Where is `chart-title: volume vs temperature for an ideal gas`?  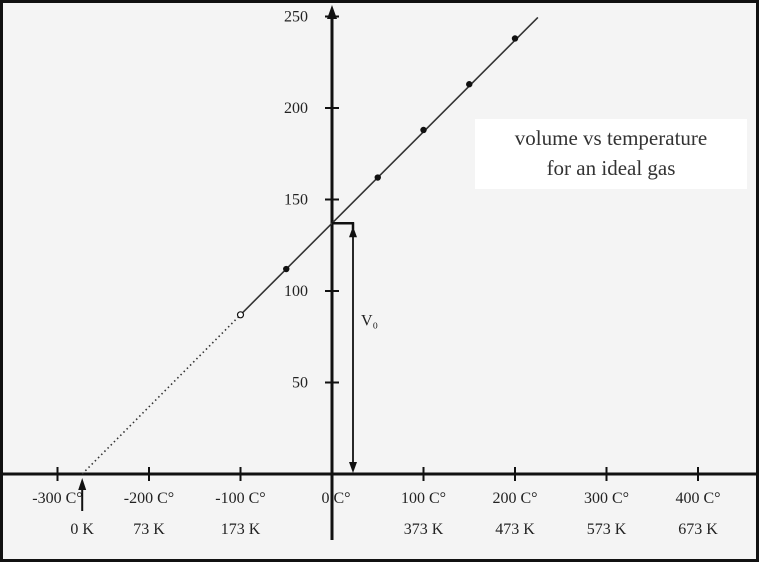
chart-title: volume vs temperature for an ideal gas is located at coordinates (611, 154).